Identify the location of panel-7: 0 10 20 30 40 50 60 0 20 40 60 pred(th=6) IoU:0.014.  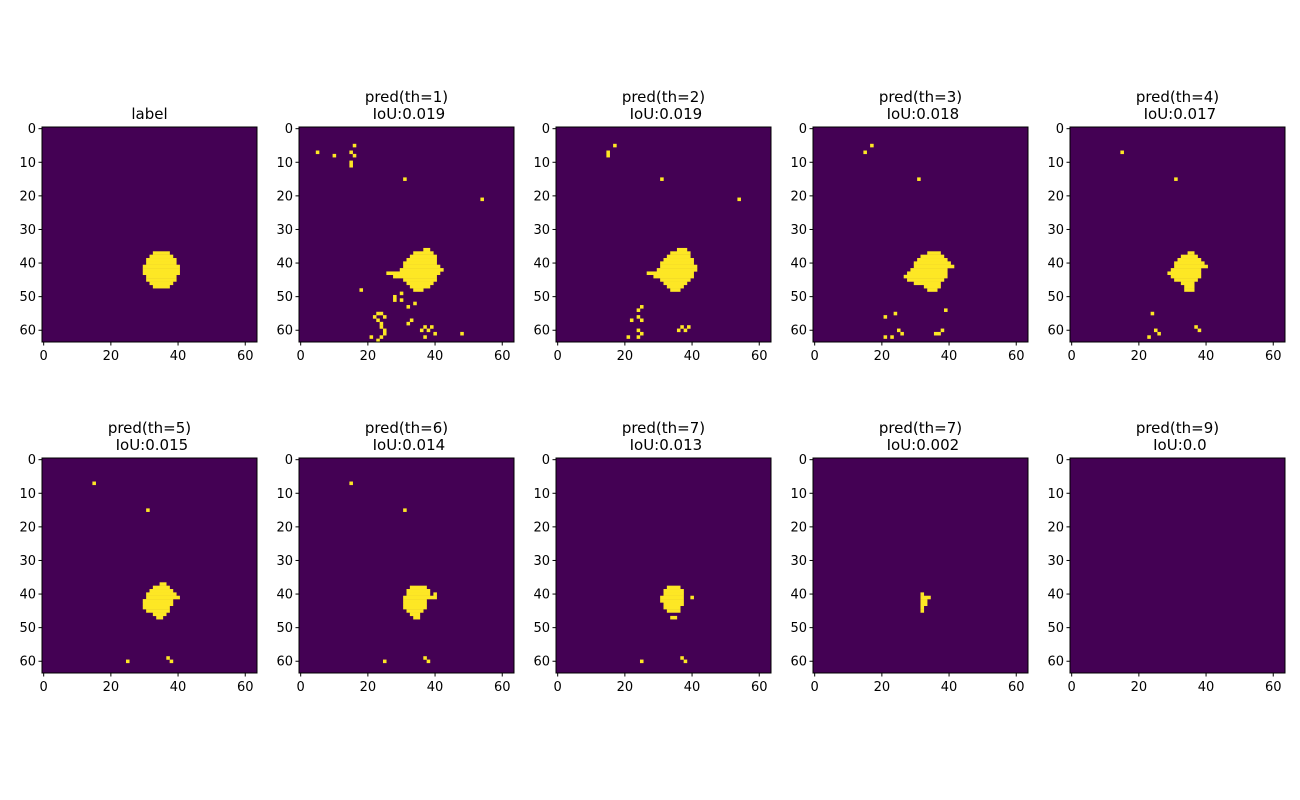
(395, 557).